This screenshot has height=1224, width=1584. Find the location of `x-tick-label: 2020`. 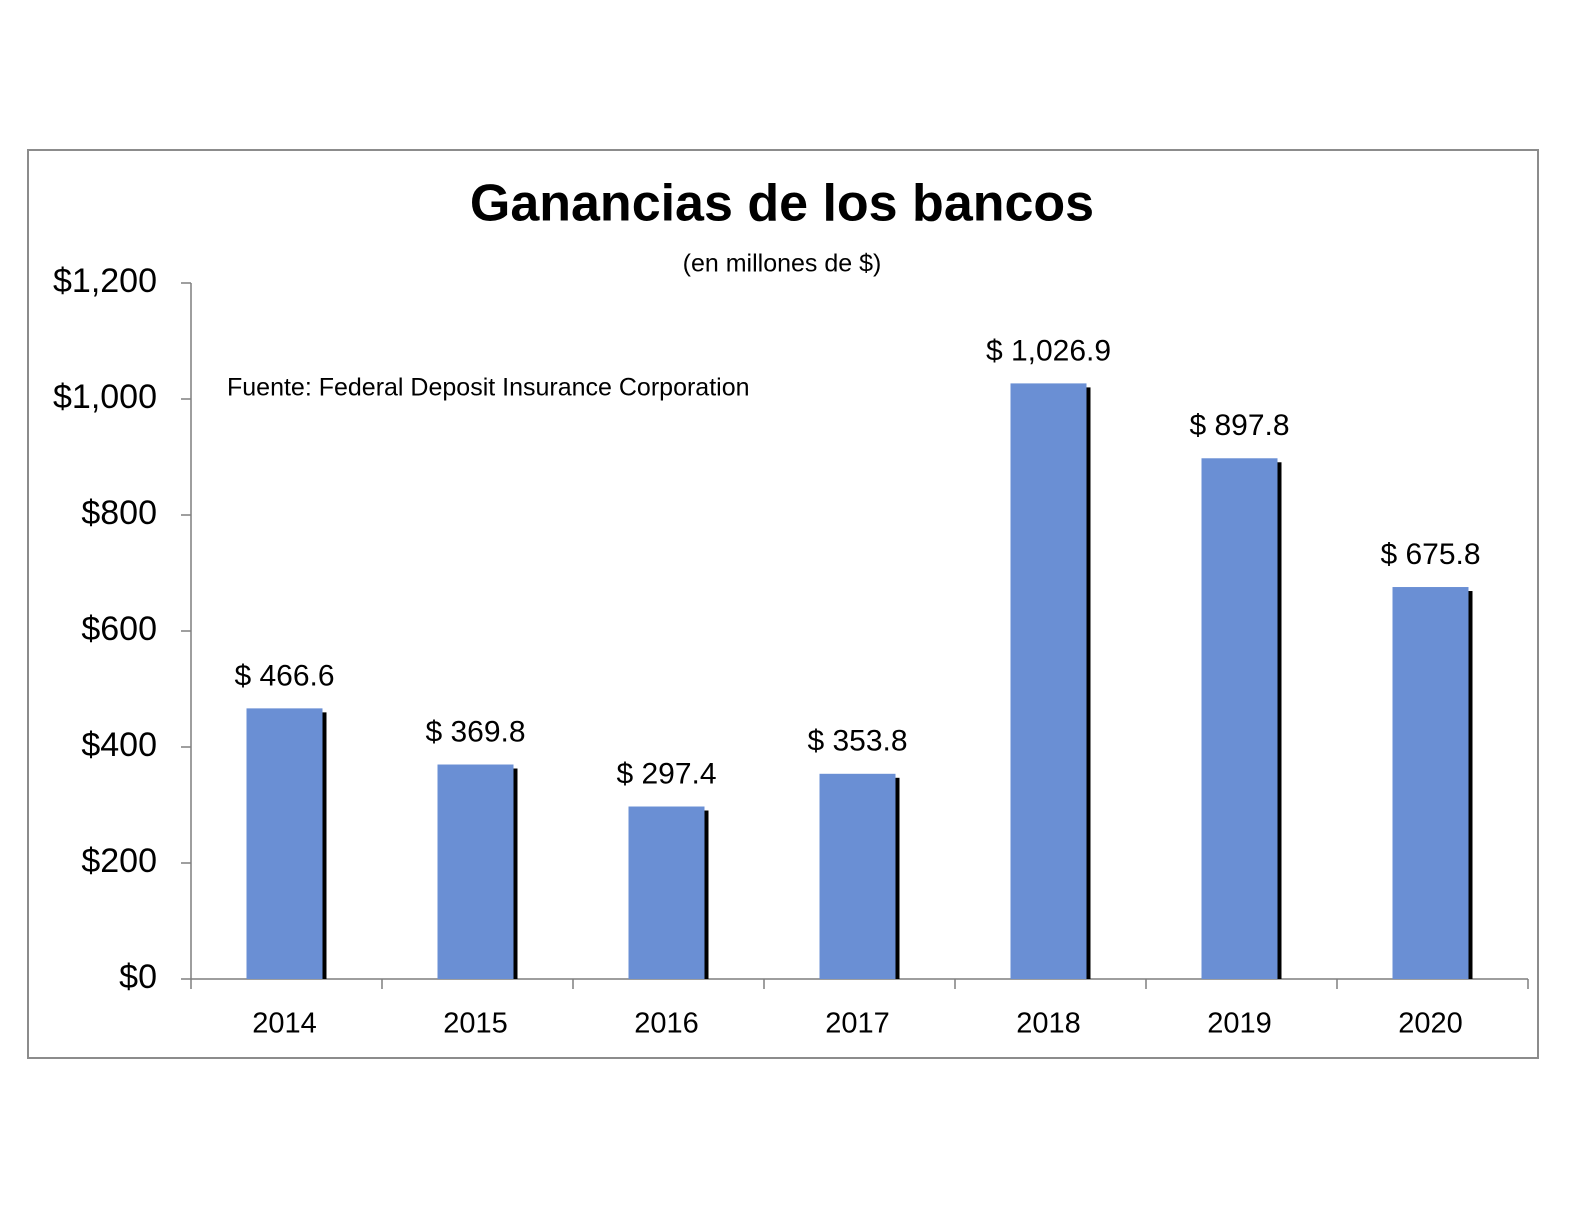

x-tick-label: 2020 is located at coordinates (1430, 1024).